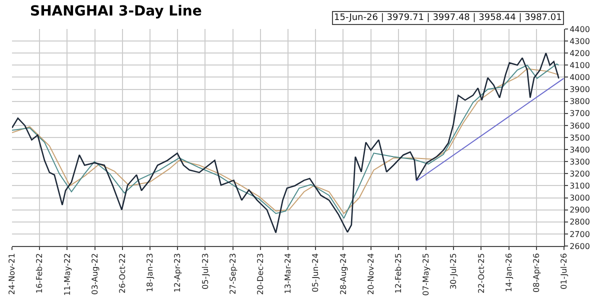  Describe the element at coordinates (116, 11) in the screenshot. I see `chart-title: SHANGHAI 3-Day Line` at that location.